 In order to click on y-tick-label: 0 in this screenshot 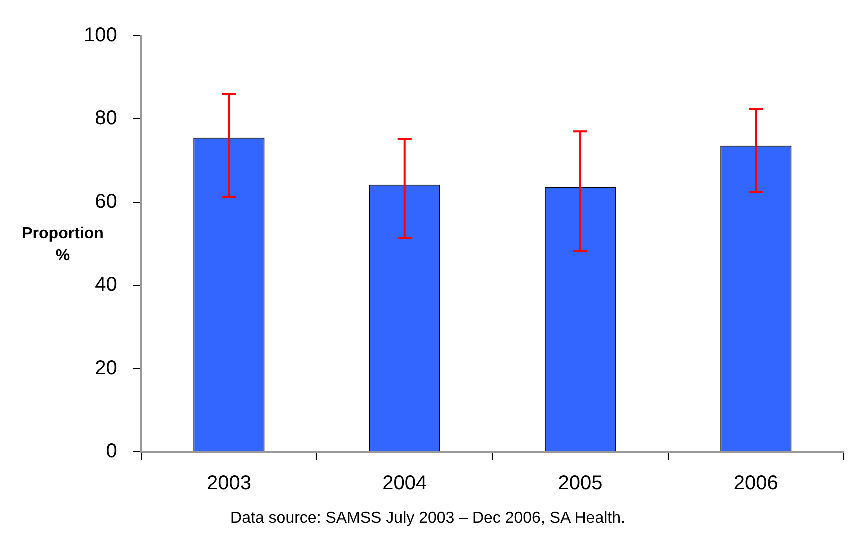, I will do `click(112, 451)`.